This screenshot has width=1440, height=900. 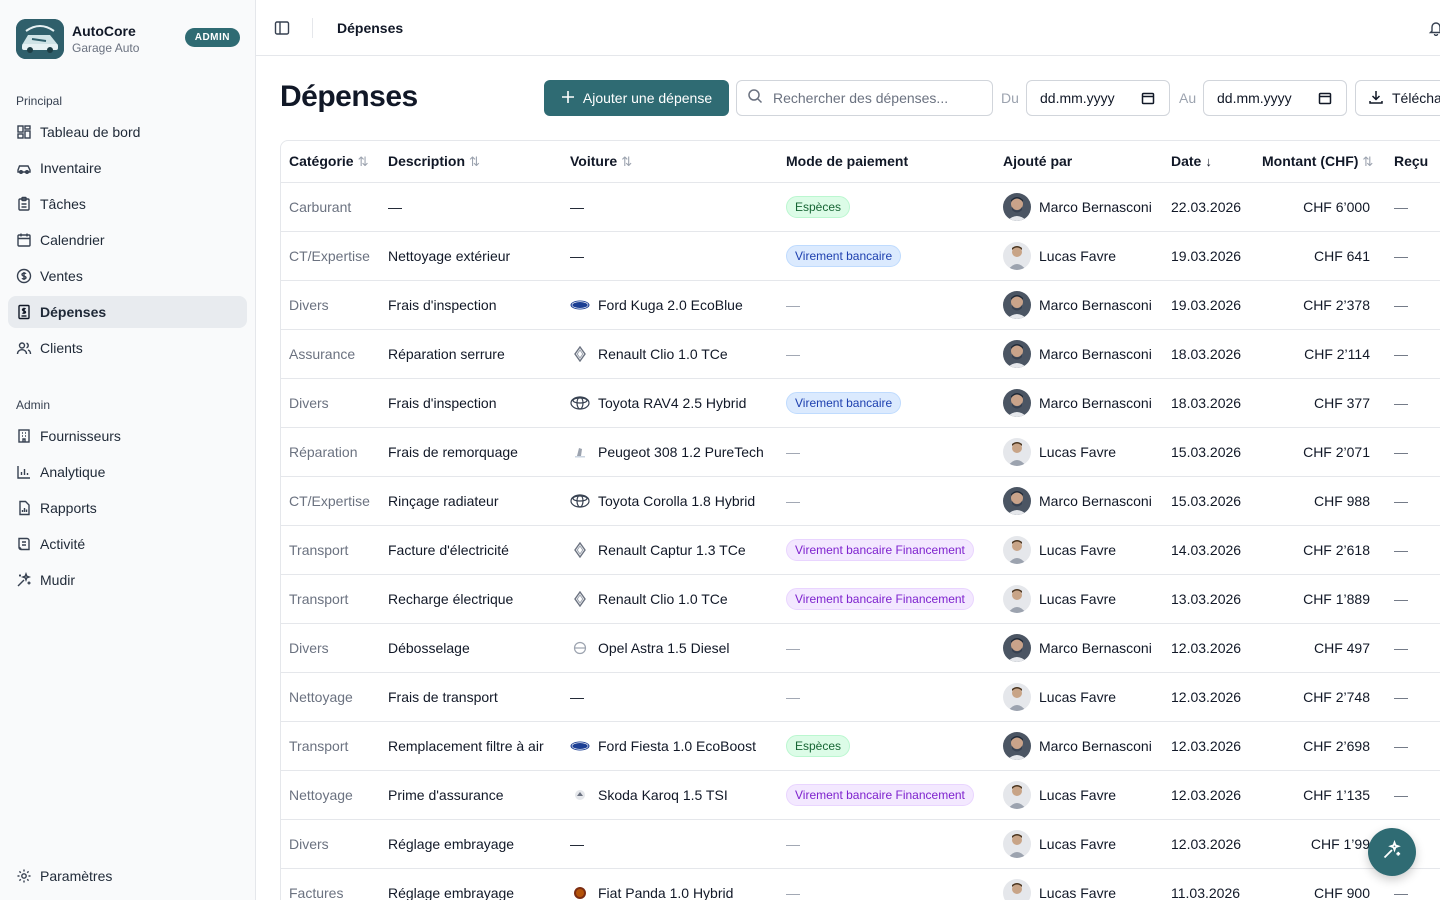 I want to click on renault-logo-icon, so click(x=580, y=353).